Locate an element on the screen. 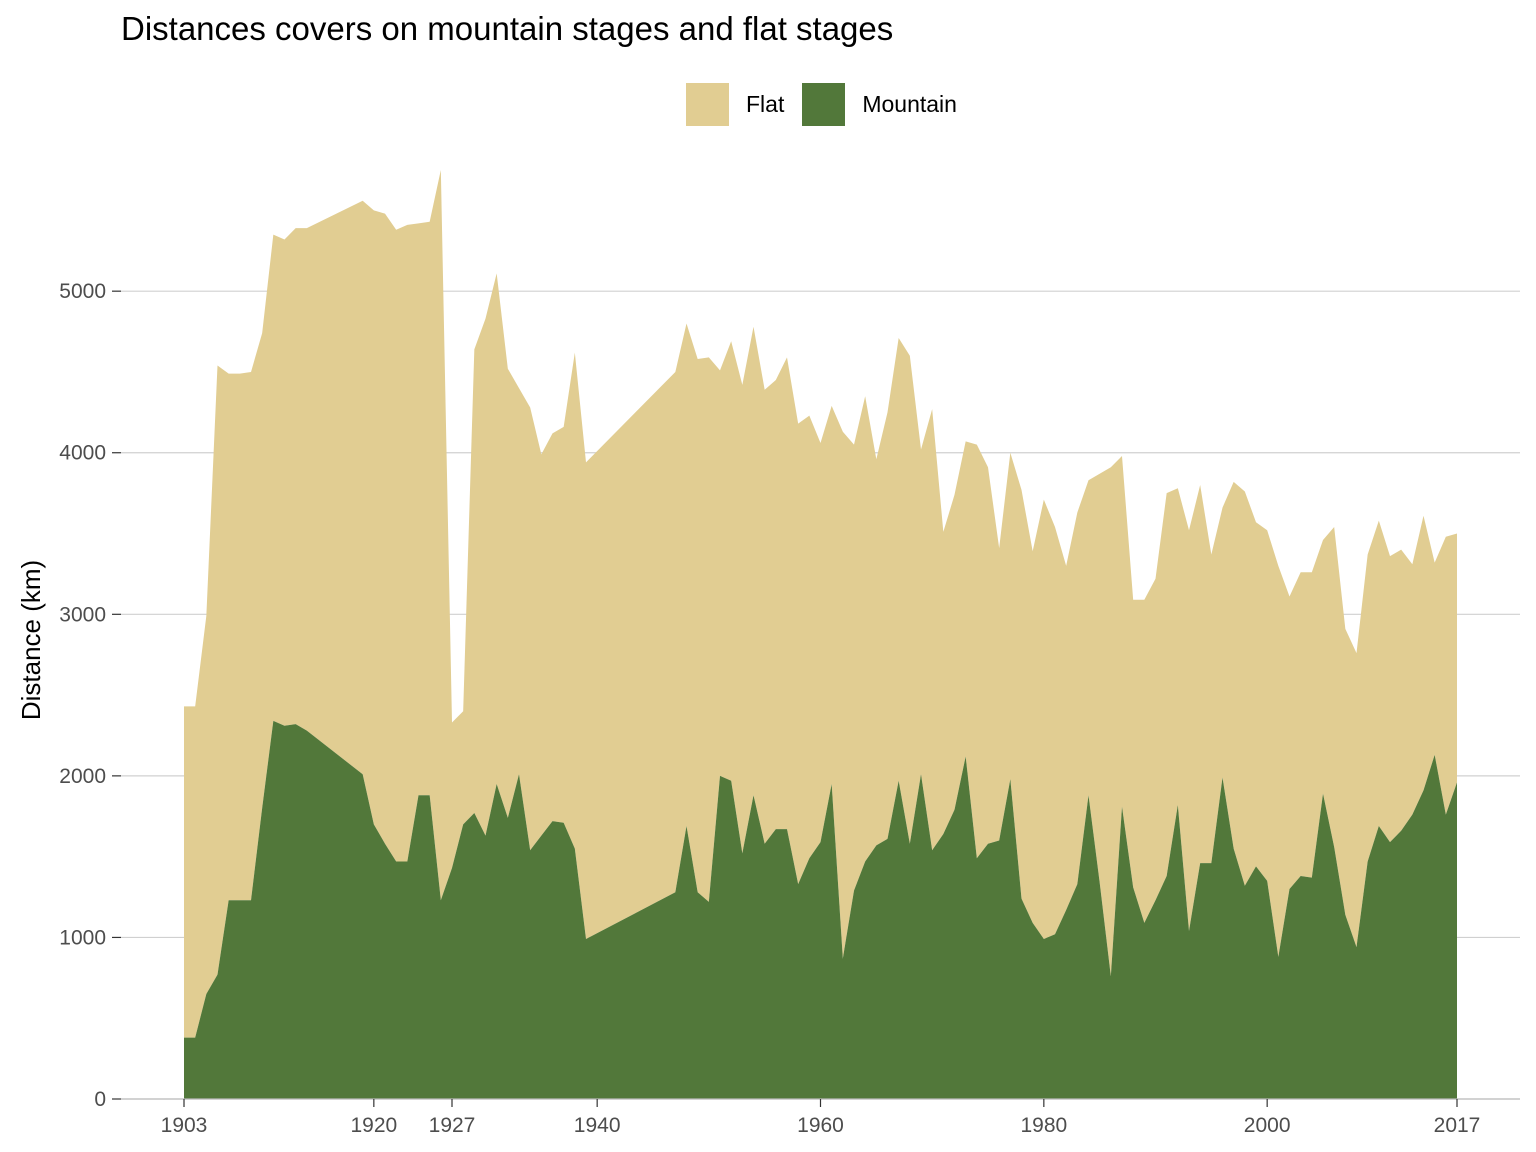 The image size is (1536, 1152). y-tick-label-4000: 4000 is located at coordinates (82, 453).